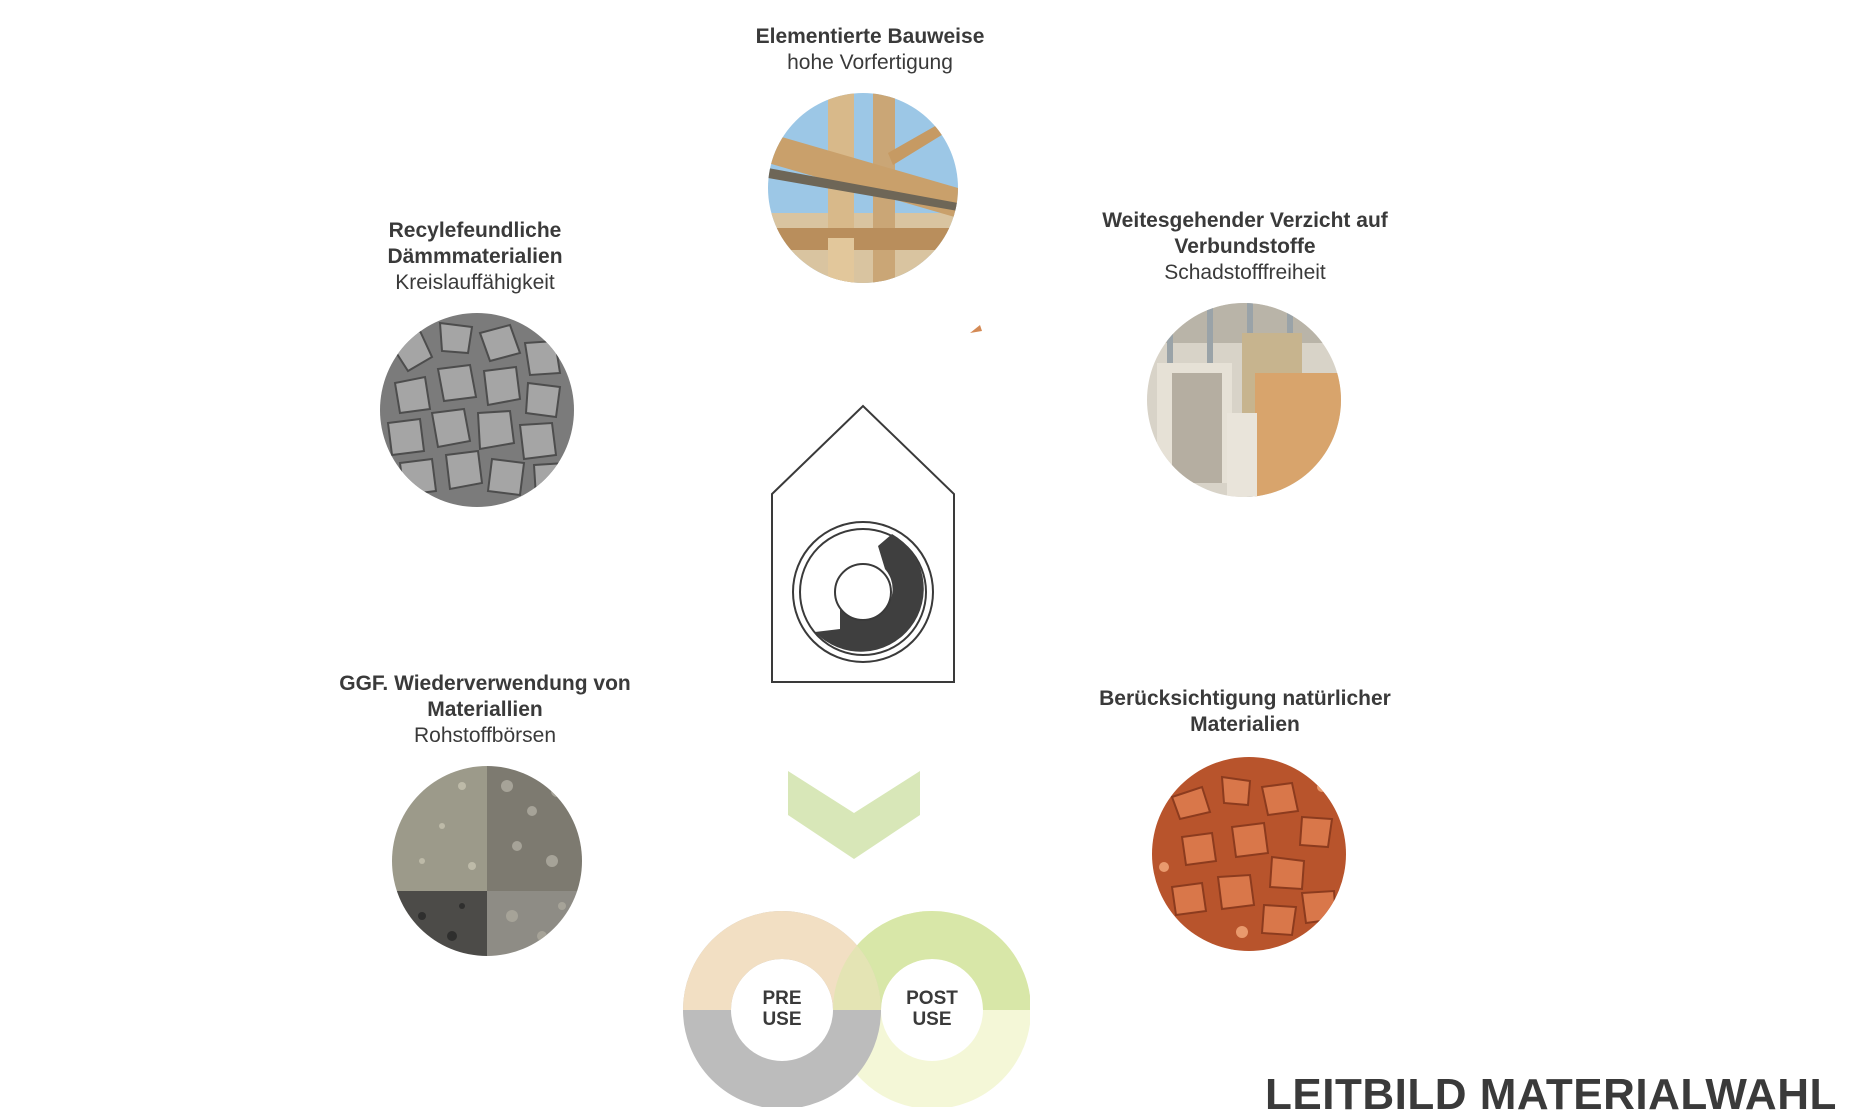 This screenshot has width=1857, height=1120. I want to click on gravel-photo, so click(477, 410).